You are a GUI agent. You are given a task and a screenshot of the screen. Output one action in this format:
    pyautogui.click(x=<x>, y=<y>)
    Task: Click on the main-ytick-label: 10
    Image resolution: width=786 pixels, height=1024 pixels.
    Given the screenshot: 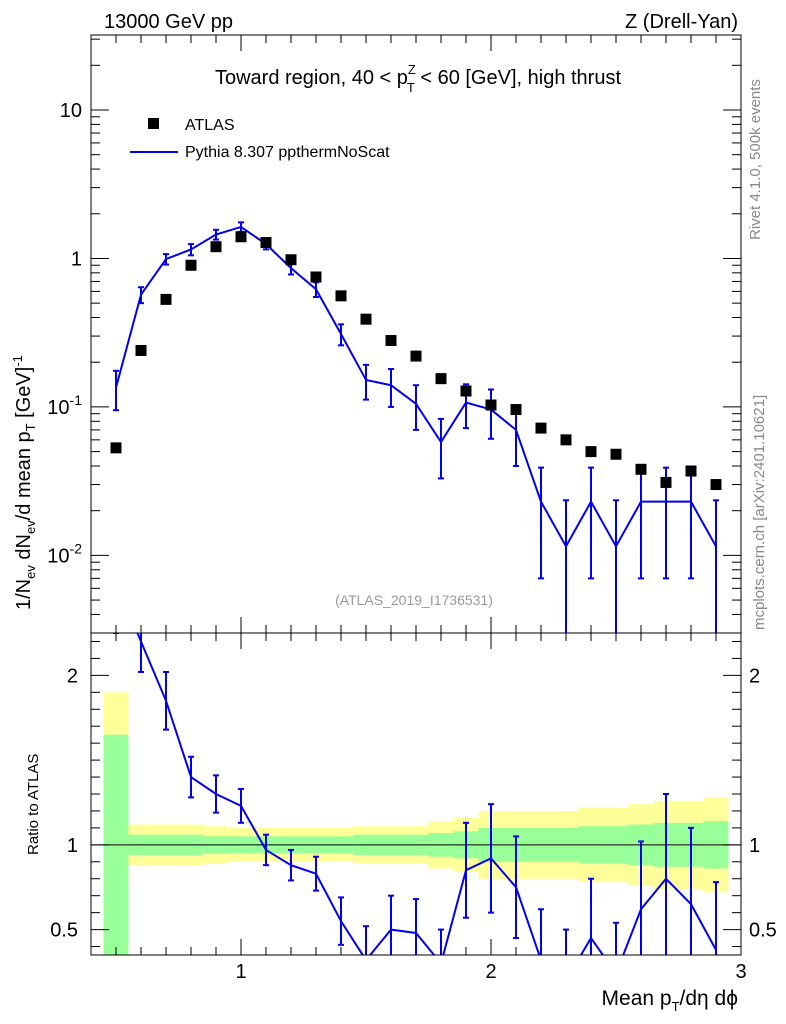 What is the action you would take?
    pyautogui.click(x=71, y=111)
    